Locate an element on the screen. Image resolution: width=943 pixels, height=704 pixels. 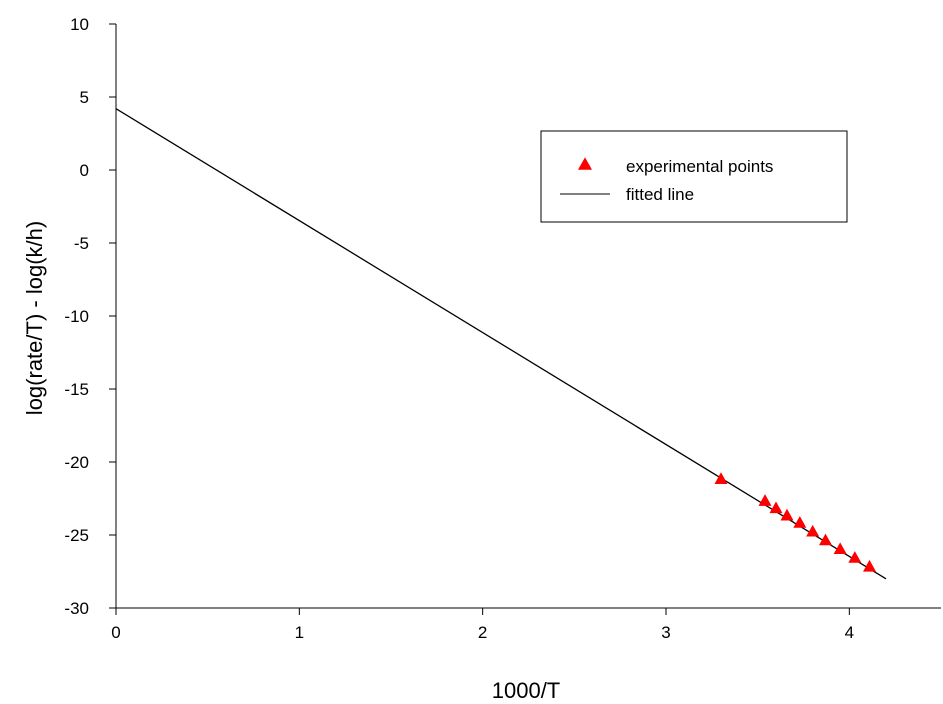
y-tick-label: 0 is located at coordinates (84, 170).